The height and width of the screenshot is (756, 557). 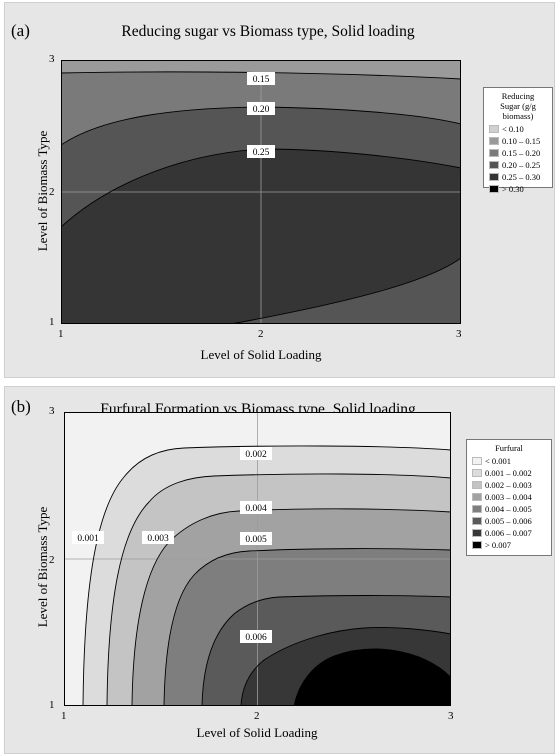 I want to click on legend-entry: 0.001 – 0.002, so click(x=509, y=473).